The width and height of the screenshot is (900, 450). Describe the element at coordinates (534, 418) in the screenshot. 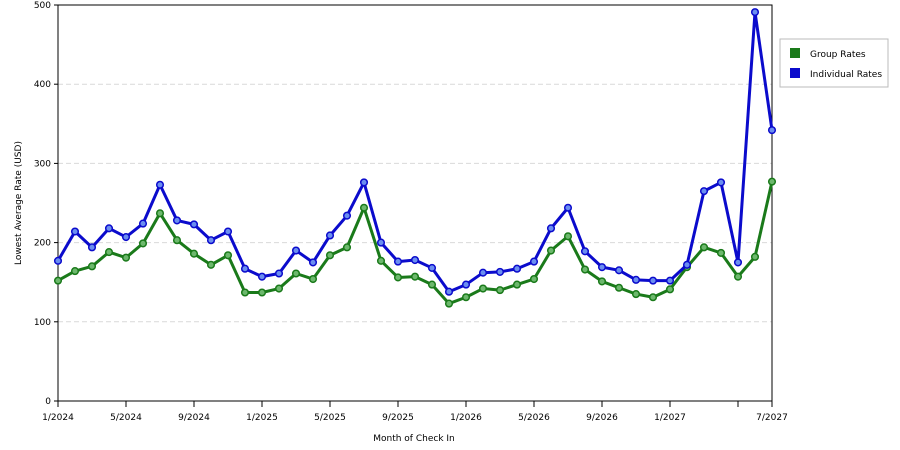

I see `x-tick-label: 5/2026` at that location.